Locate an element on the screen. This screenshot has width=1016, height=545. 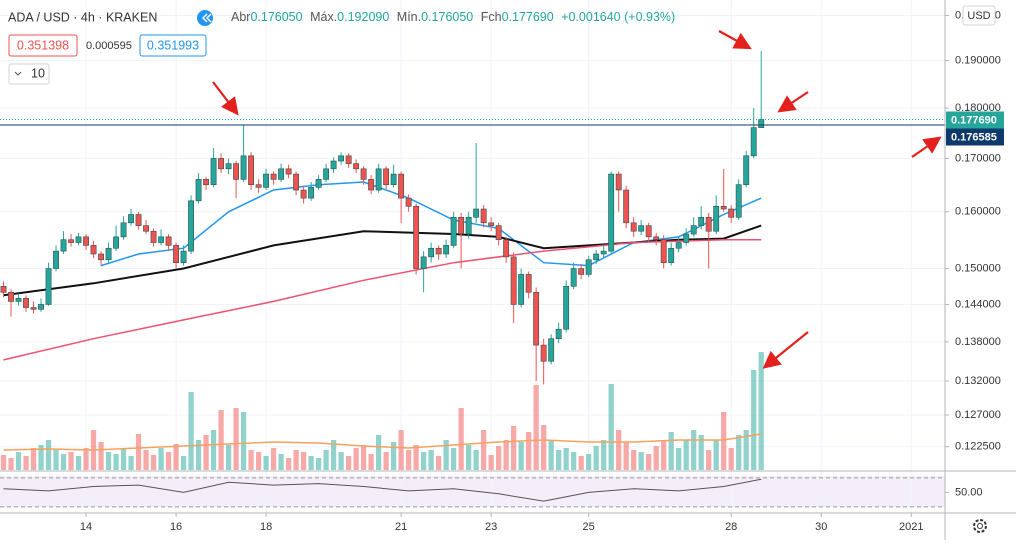
rsi-band is located at coordinates (472, 491).